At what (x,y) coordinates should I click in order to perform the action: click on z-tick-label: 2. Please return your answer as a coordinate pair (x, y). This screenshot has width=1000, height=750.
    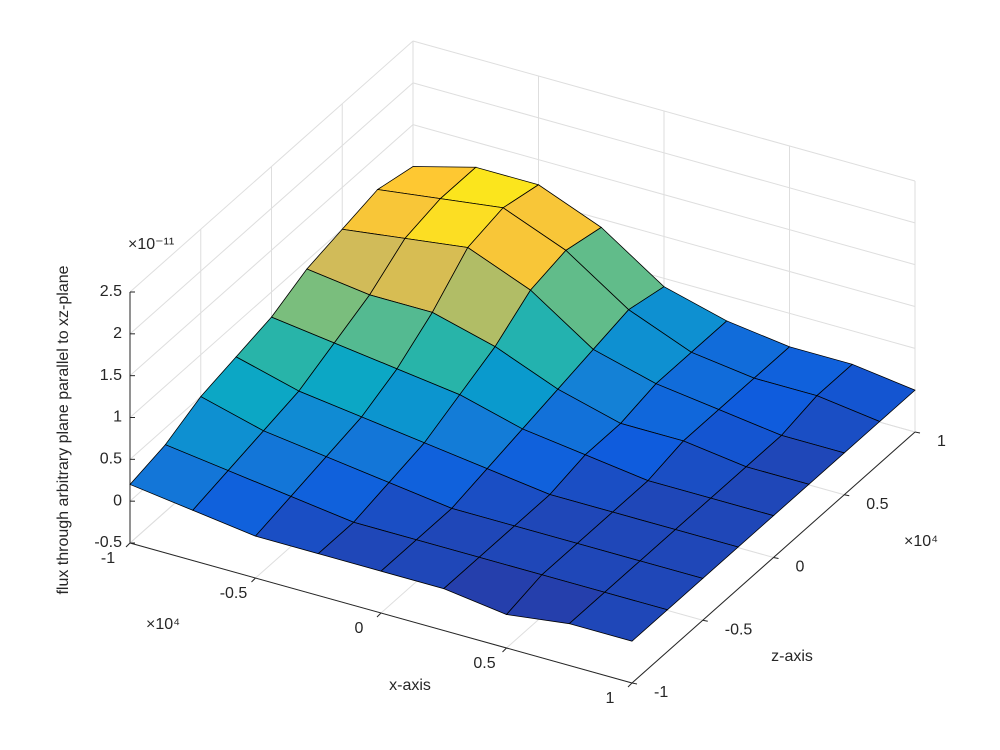
    Looking at the image, I should click on (117, 333).